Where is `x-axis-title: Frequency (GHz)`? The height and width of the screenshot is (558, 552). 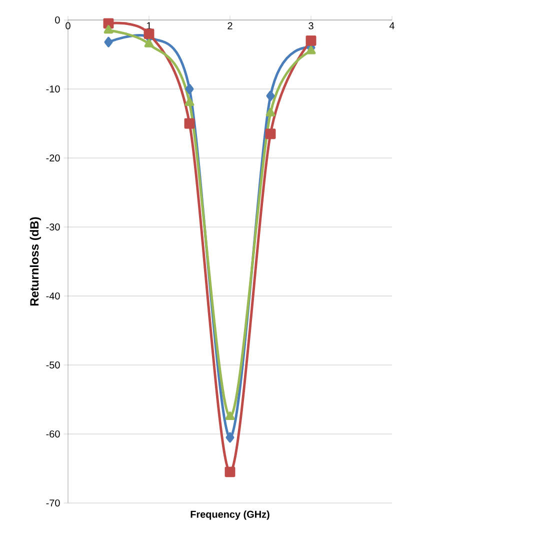
x-axis-title: Frequency (GHz) is located at coordinates (230, 515).